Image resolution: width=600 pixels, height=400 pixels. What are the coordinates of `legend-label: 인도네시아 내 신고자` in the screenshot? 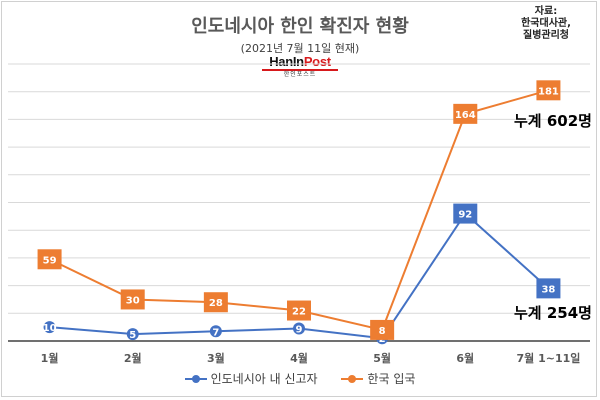 It's located at (264, 379).